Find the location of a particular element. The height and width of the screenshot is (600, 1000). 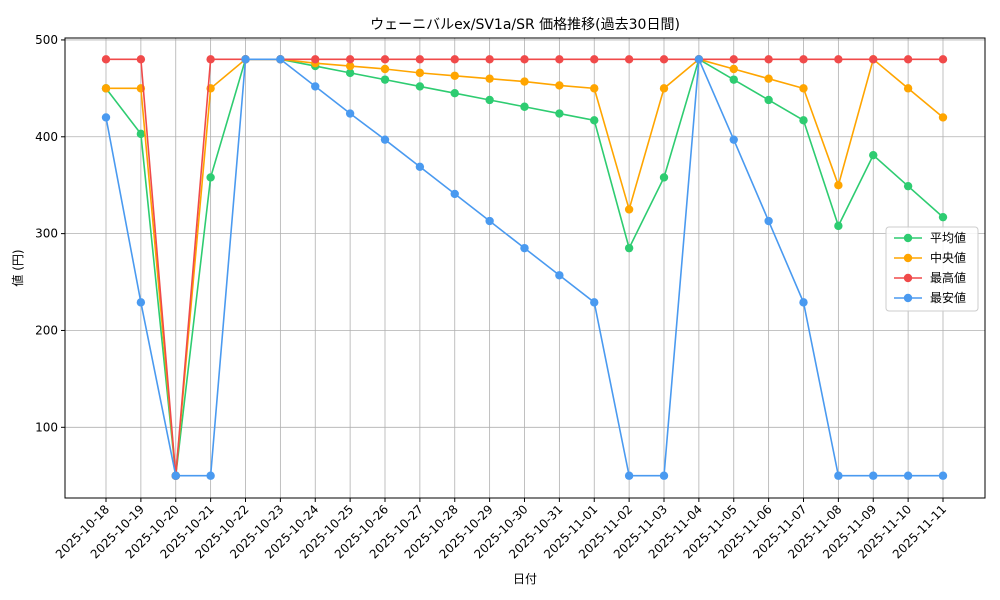

legend-item: 最安値 is located at coordinates (930, 297).